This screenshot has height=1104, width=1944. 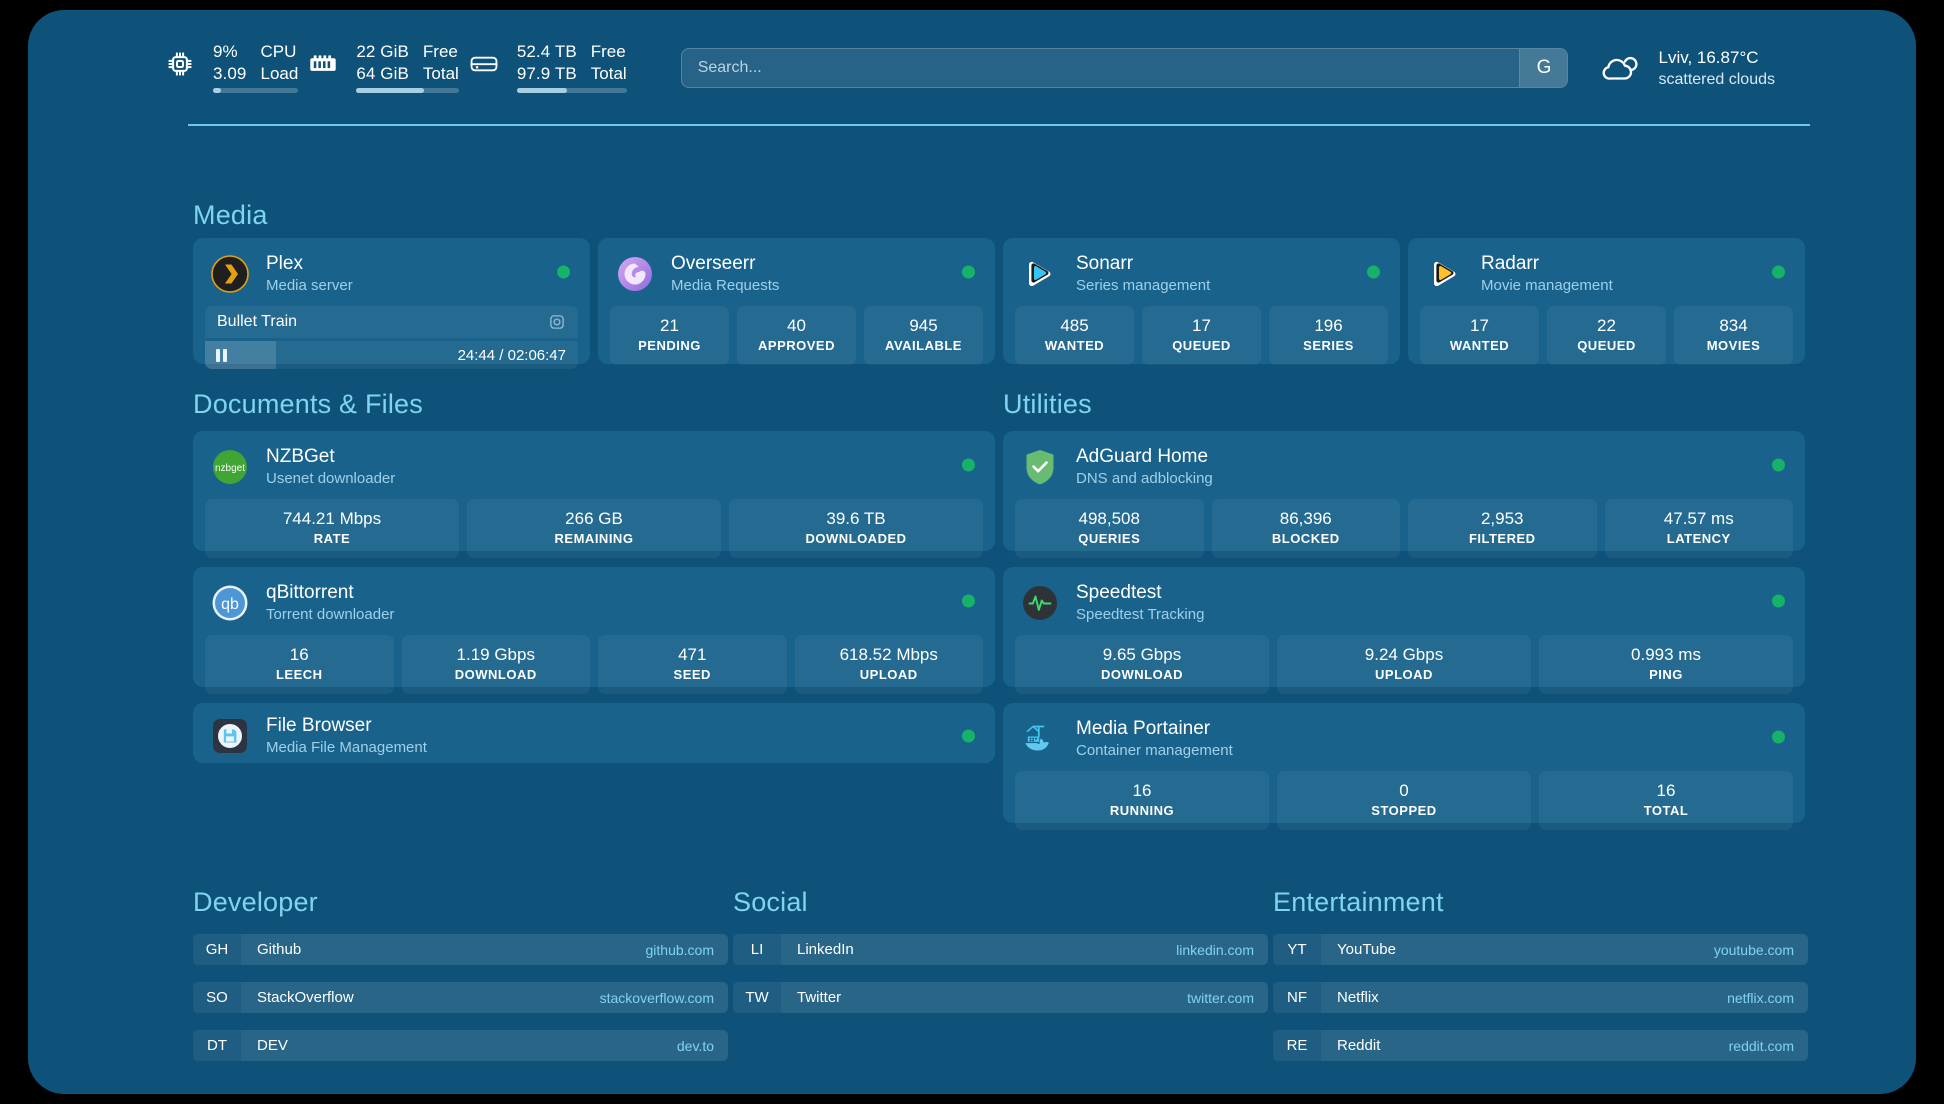 I want to click on bookmark-reddit: RE Reddit reddit.com, so click(x=1540, y=1045).